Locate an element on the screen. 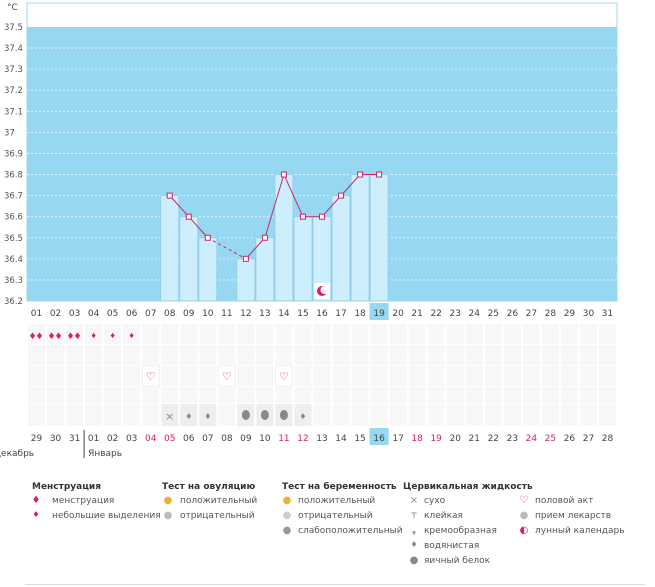  x-tick-label: 20 is located at coordinates (398, 314).